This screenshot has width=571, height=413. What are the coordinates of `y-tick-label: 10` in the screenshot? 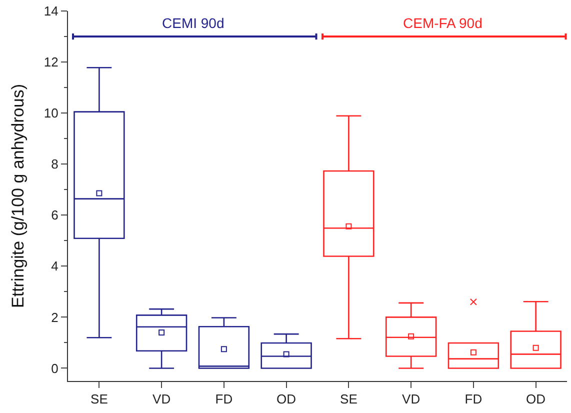 It's located at (51, 113).